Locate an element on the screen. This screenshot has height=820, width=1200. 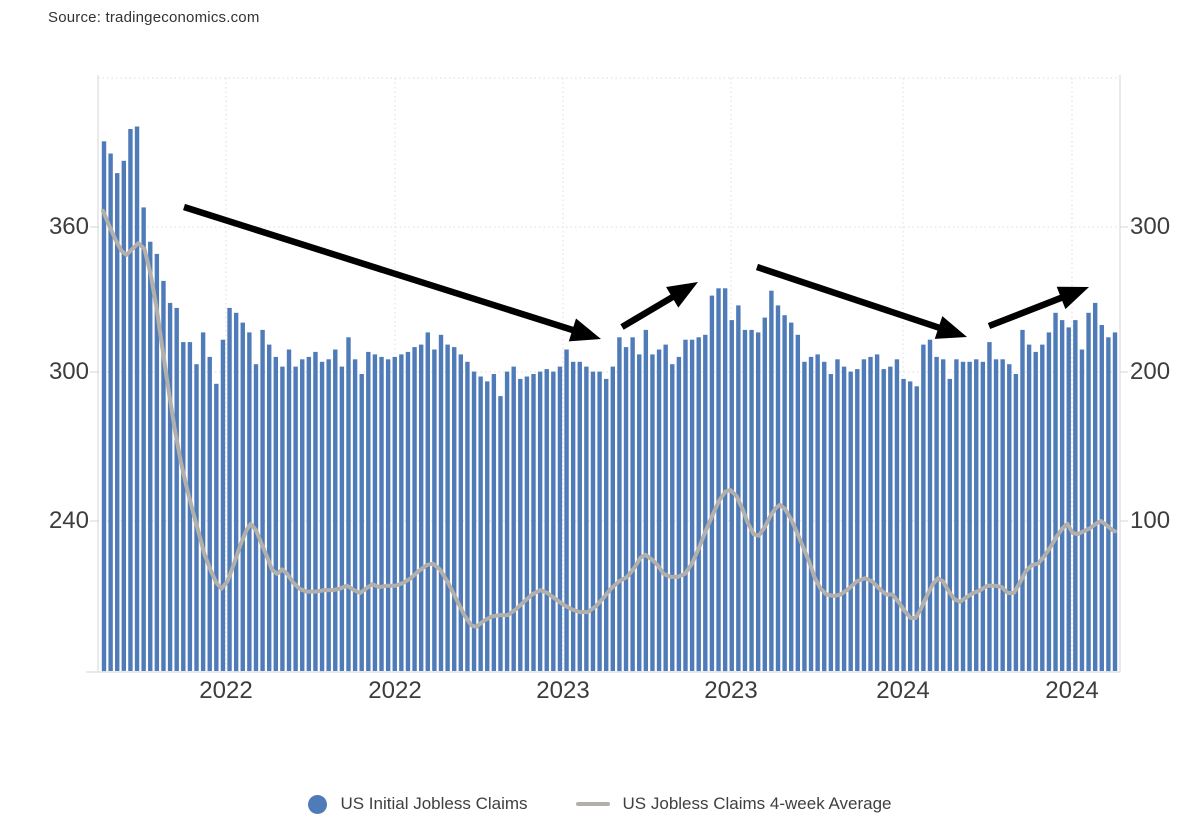
right-axis-tick-label: 200 is located at coordinates (1150, 371).